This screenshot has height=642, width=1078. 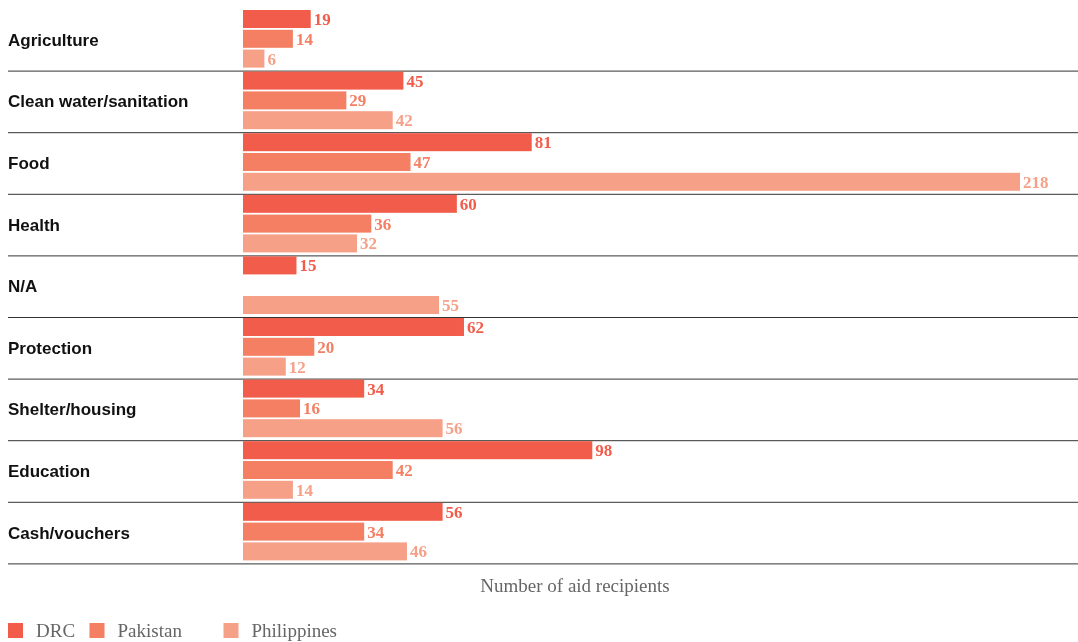 What do you see at coordinates (23, 287) in the screenshot?
I see `y-tick-label: N/A` at bounding box center [23, 287].